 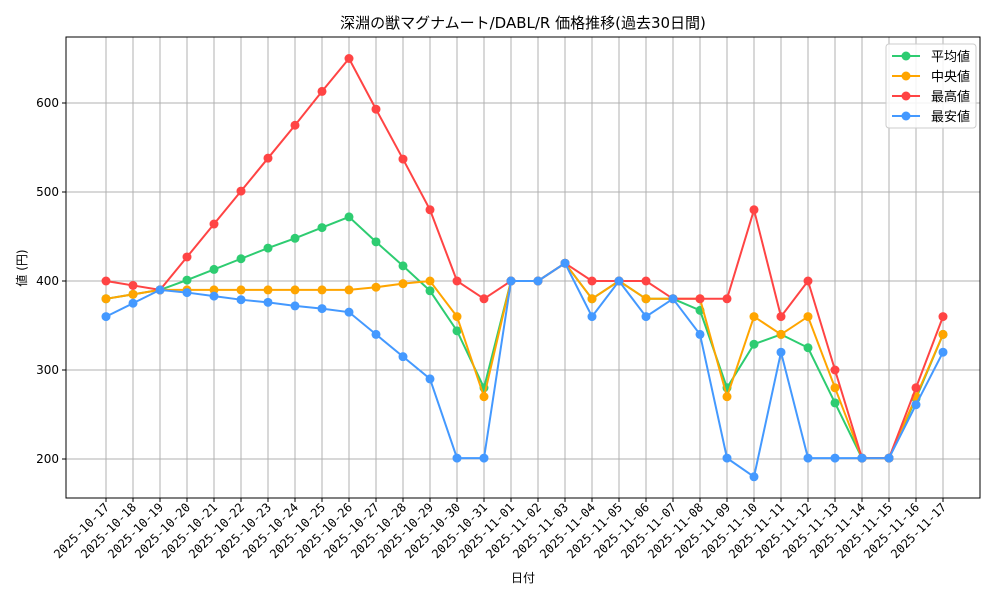 What do you see at coordinates (47, 192) in the screenshot?
I see `y-tick-label: 500` at bounding box center [47, 192].